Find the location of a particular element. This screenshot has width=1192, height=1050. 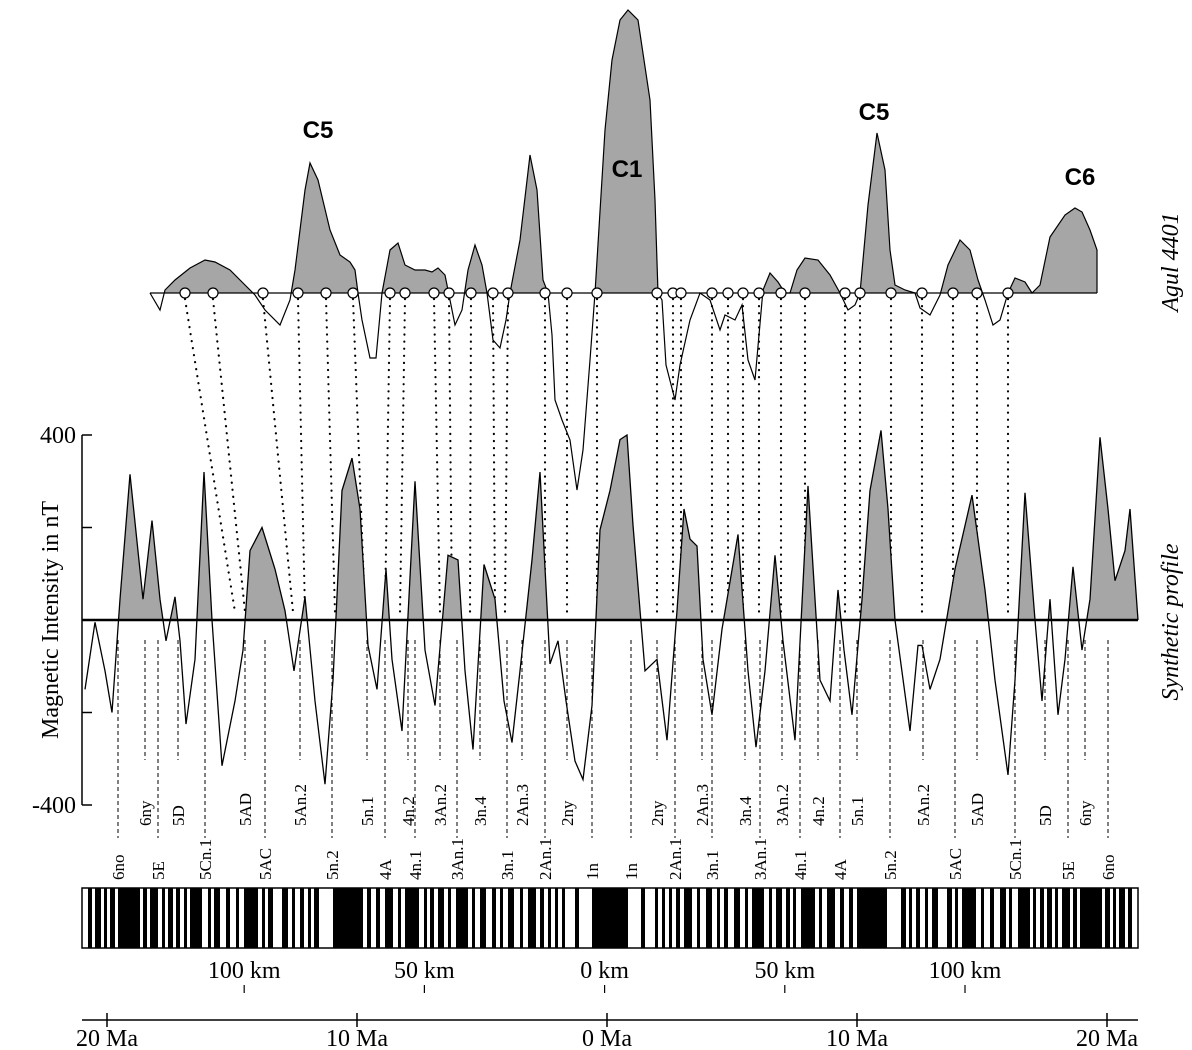

x-tick-label: 0 Ma is located at coordinates (607, 1038).